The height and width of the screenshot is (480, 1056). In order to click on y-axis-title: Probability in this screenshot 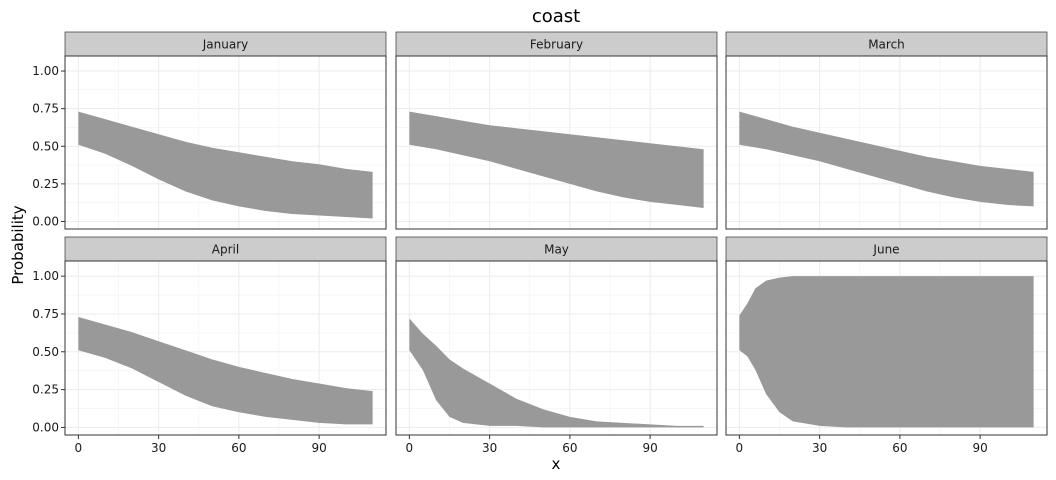, I will do `click(18, 244)`.